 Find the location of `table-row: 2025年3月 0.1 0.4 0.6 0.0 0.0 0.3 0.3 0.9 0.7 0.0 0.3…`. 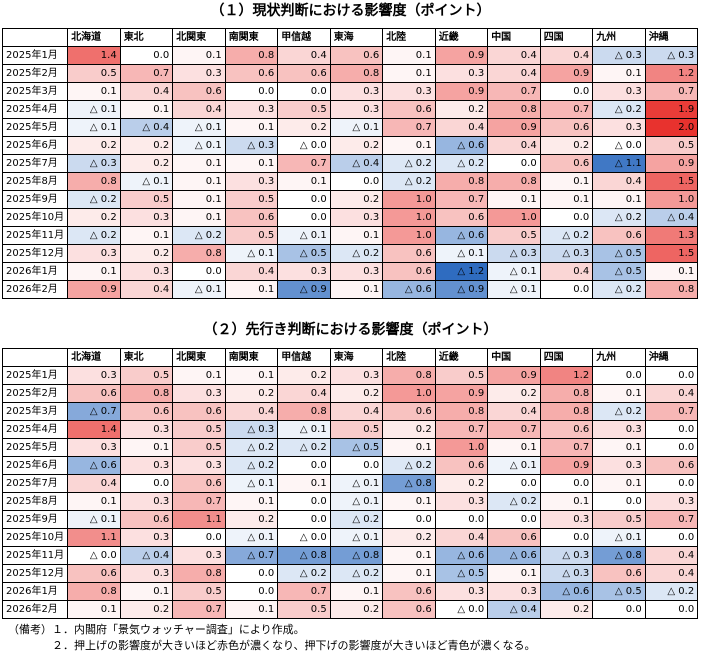

table-row: 2025年3月 0.1 0.4 0.6 0.0 0.0 0.3 0.3 0.9 0.7 0.0 0.3… is located at coordinates (350, 91).